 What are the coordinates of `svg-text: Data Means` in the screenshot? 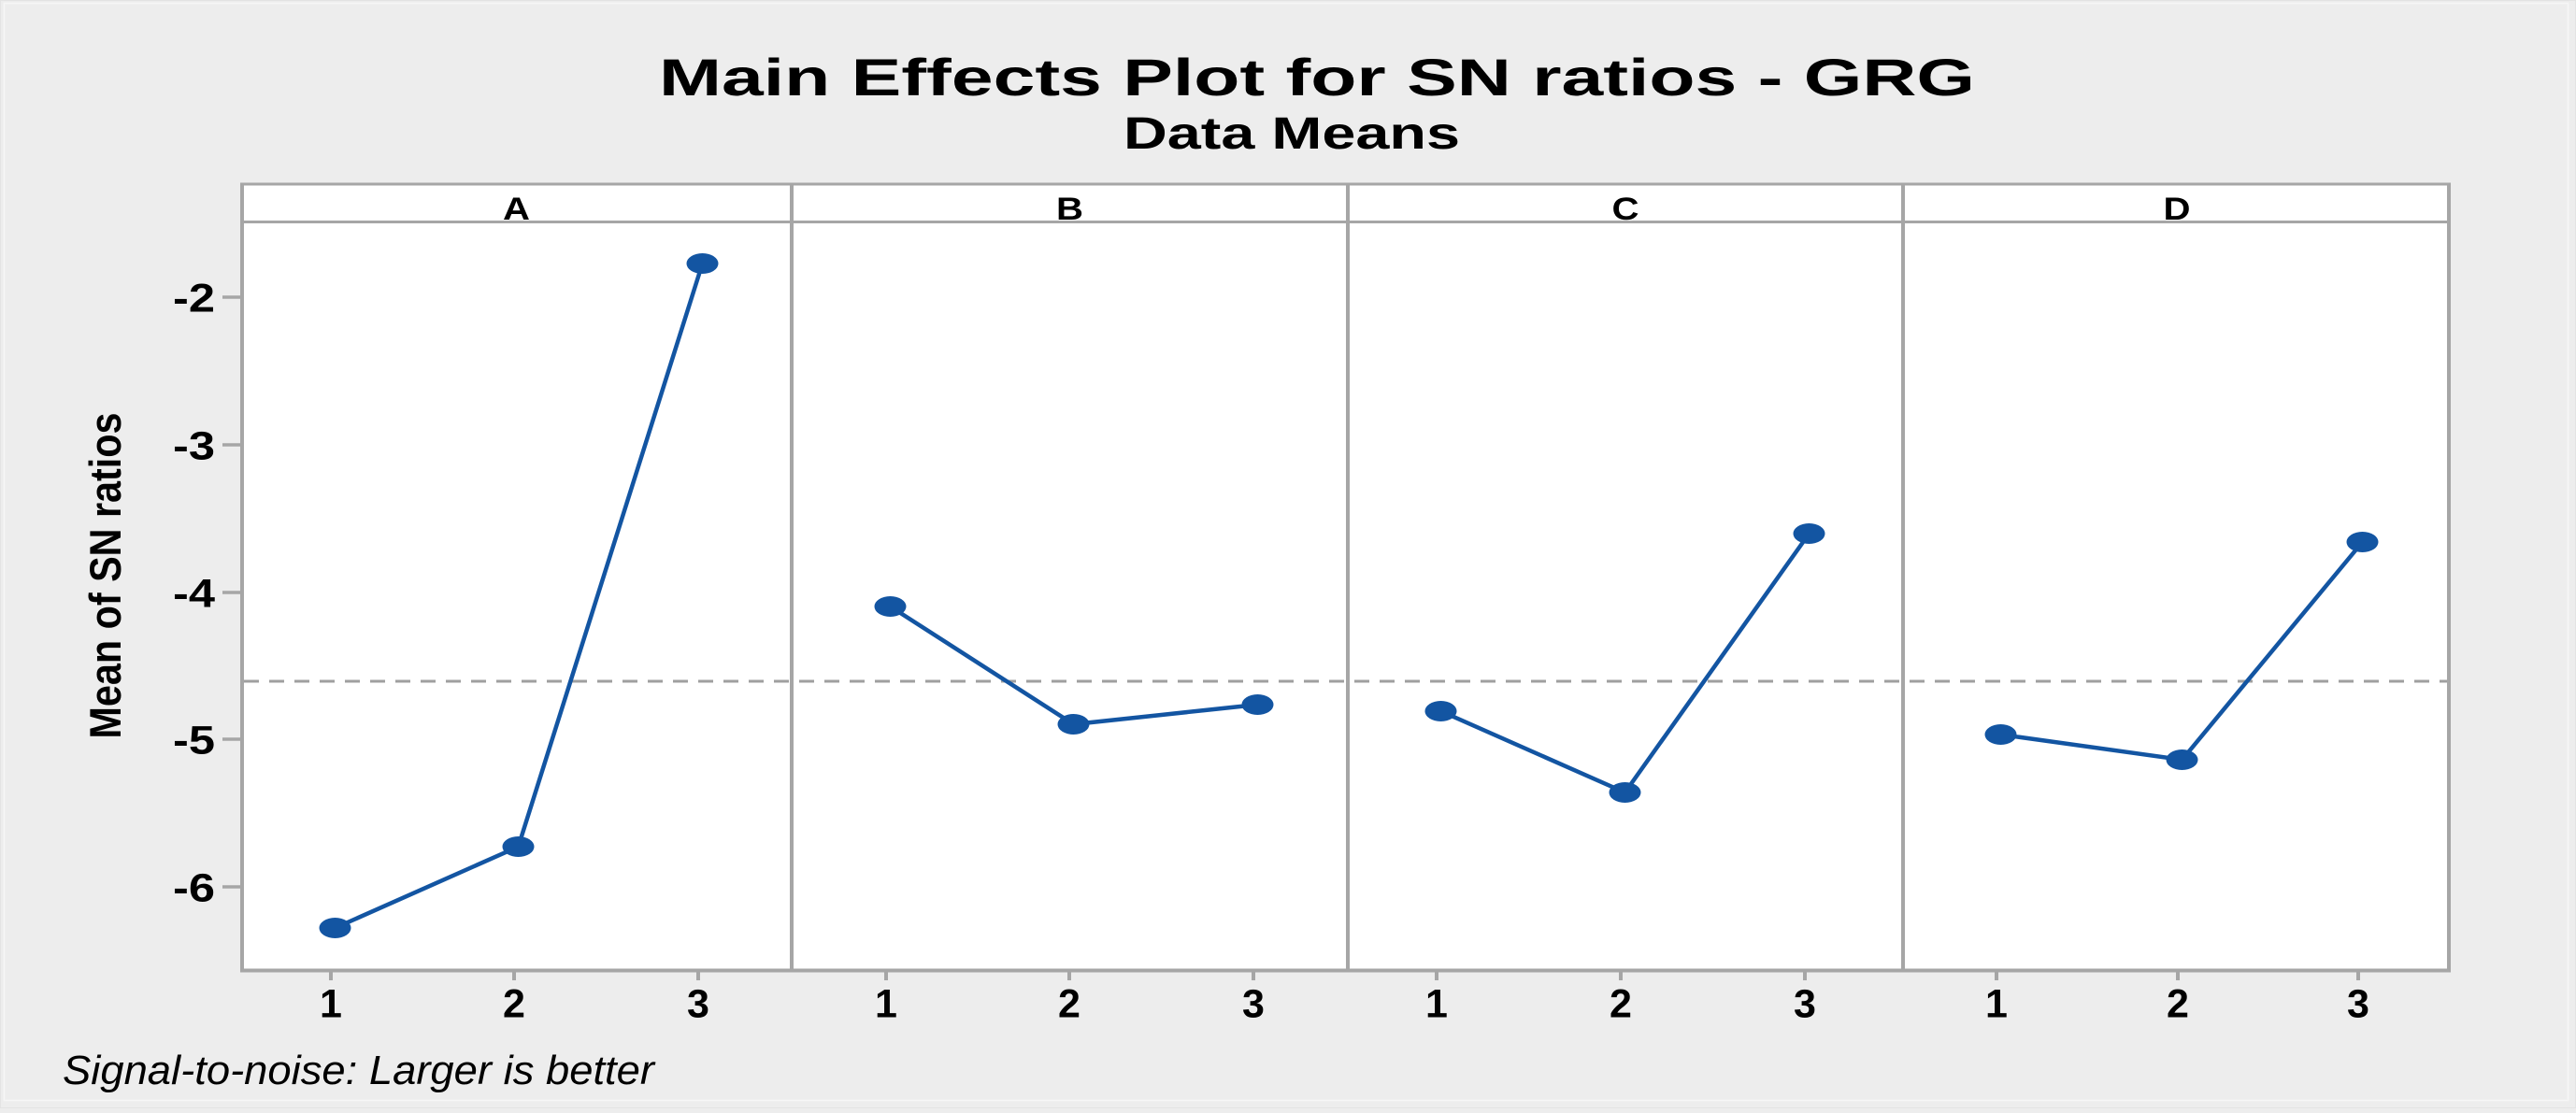 It's located at (1291, 134).